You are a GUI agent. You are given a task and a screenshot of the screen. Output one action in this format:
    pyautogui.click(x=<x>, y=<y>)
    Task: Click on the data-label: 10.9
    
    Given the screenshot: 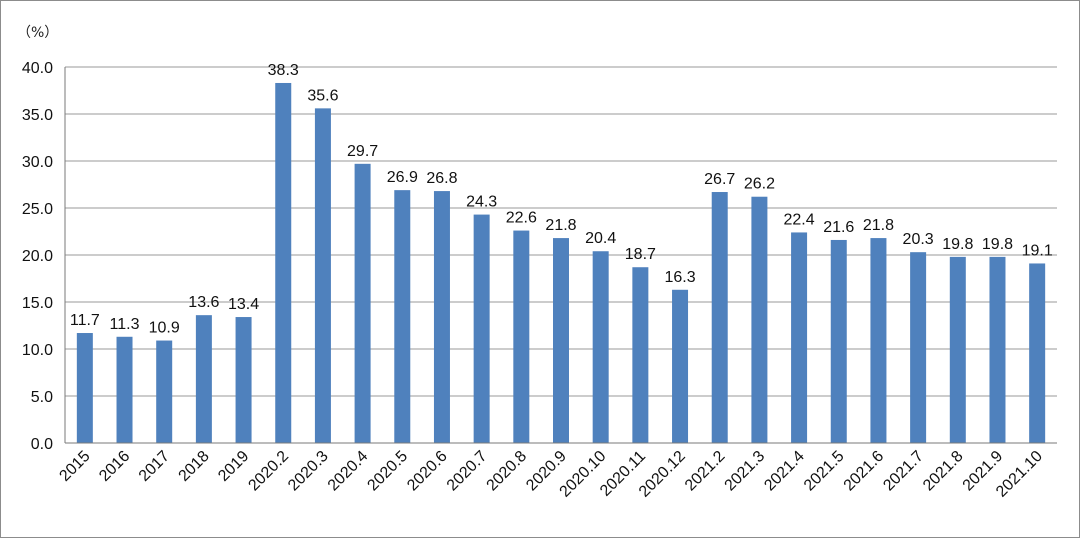 What is the action you would take?
    pyautogui.click(x=164, y=328)
    